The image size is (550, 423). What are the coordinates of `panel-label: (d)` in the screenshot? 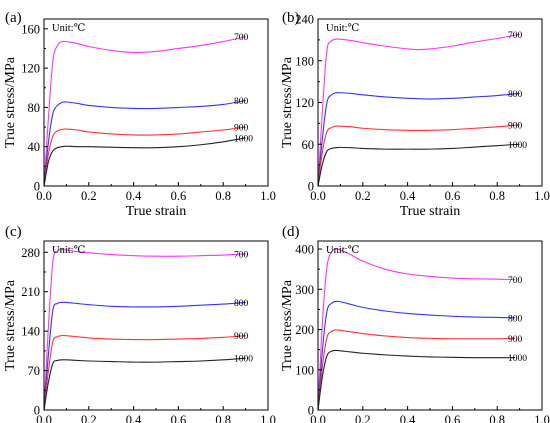 It's located at (291, 232).